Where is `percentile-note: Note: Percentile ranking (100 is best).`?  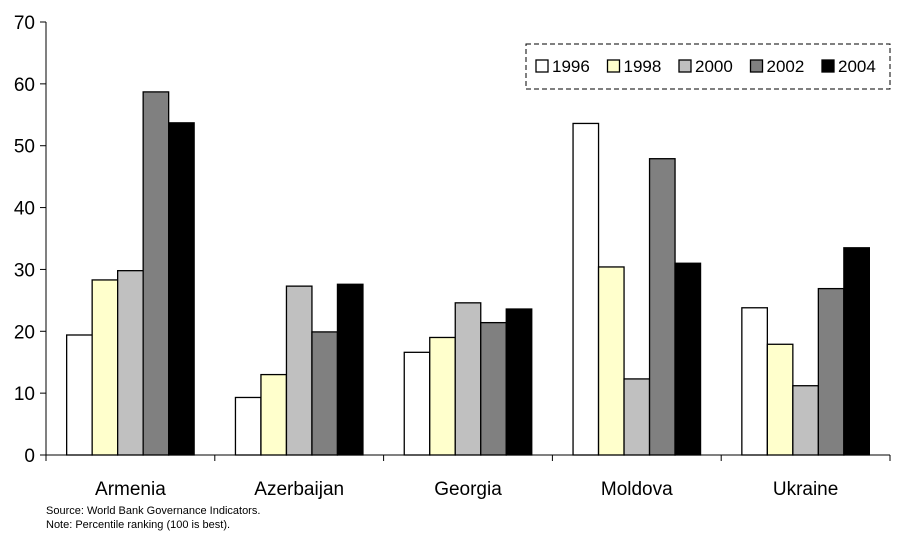 percentile-note: Note: Percentile ranking (100 is best). is located at coordinates (138, 525).